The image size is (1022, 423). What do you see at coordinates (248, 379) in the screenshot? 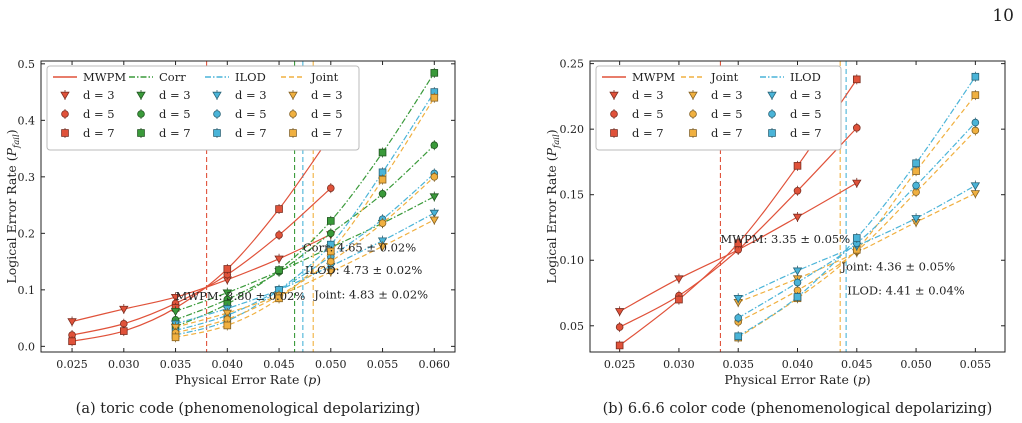
I see `x-axis-label: Physical Error Rate (p)` at bounding box center [248, 379].